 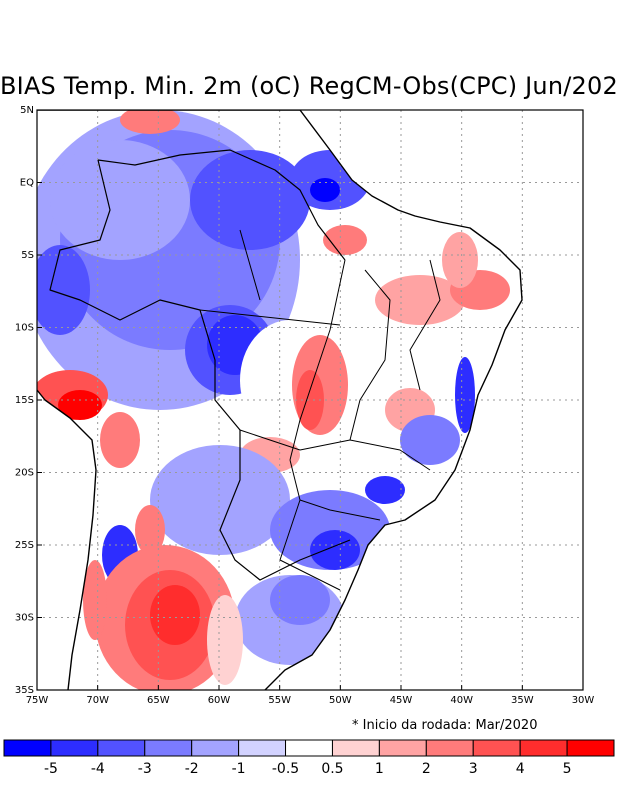 What do you see at coordinates (445, 725) in the screenshot?
I see `run-start-note: * Inicio da rodada: Mar/2020` at bounding box center [445, 725].